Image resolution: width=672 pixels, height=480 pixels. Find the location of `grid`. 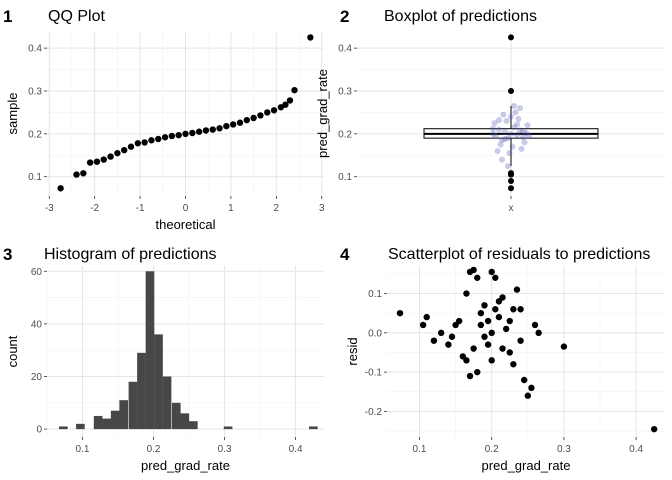

grid is located at coordinates (526, 351).